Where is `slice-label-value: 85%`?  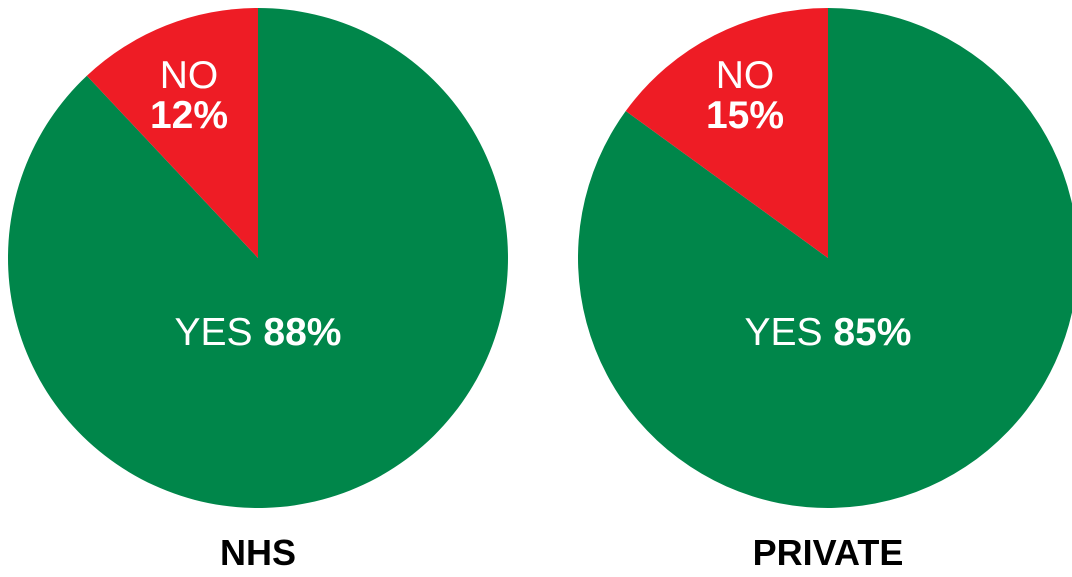
slice-label-value: 85% is located at coordinates (872, 332).